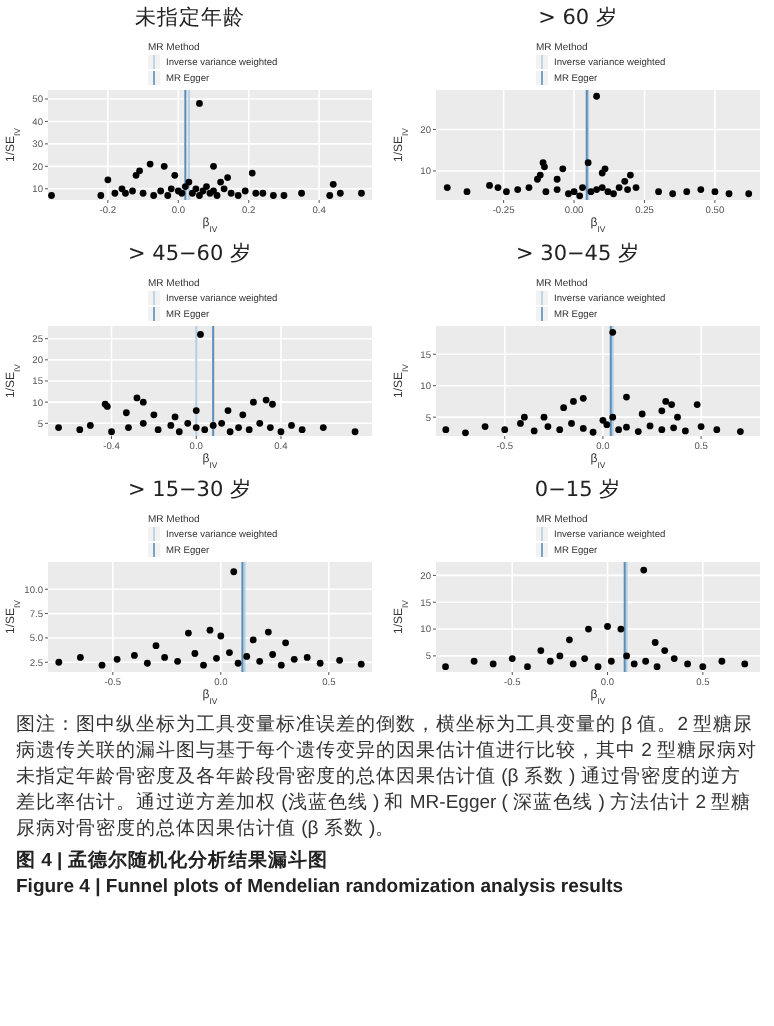 The height and width of the screenshot is (1026, 774). What do you see at coordinates (388, 777) in the screenshot?
I see `text: 图注：图中纵坐标为工具变量标准误差的倒数，横坐标为工具变量的 β 值。2 型糖尿病遗传关联的漏斗图与基于每个遗传变异的因果估计值进行比较，其中 2 型糖尿病对未指定年龄骨密度及各年龄段骨密度的总体因果估计值 (β 系数 ) 通过骨密度的逆方差比率估计。通过逆方差加权 (浅蓝色线 ) 和 MR-Egger ( 深蓝色线 ) 方法估计 2 型糖尿病对骨密度的总体因果估计值 (β 系数 )。` at bounding box center [388, 777].